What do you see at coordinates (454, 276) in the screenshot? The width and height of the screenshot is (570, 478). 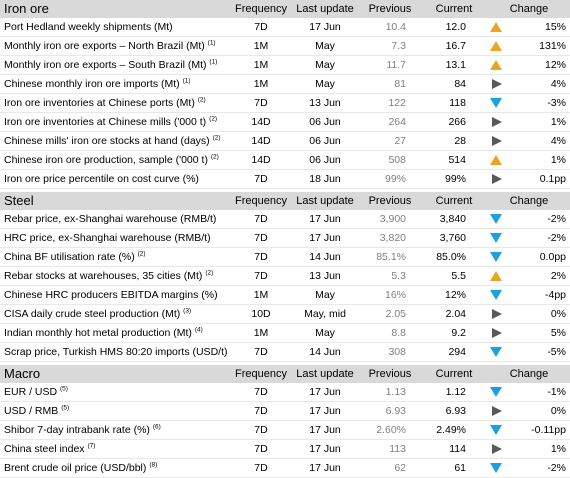 I see `current-value-cell: 5.5` at bounding box center [454, 276].